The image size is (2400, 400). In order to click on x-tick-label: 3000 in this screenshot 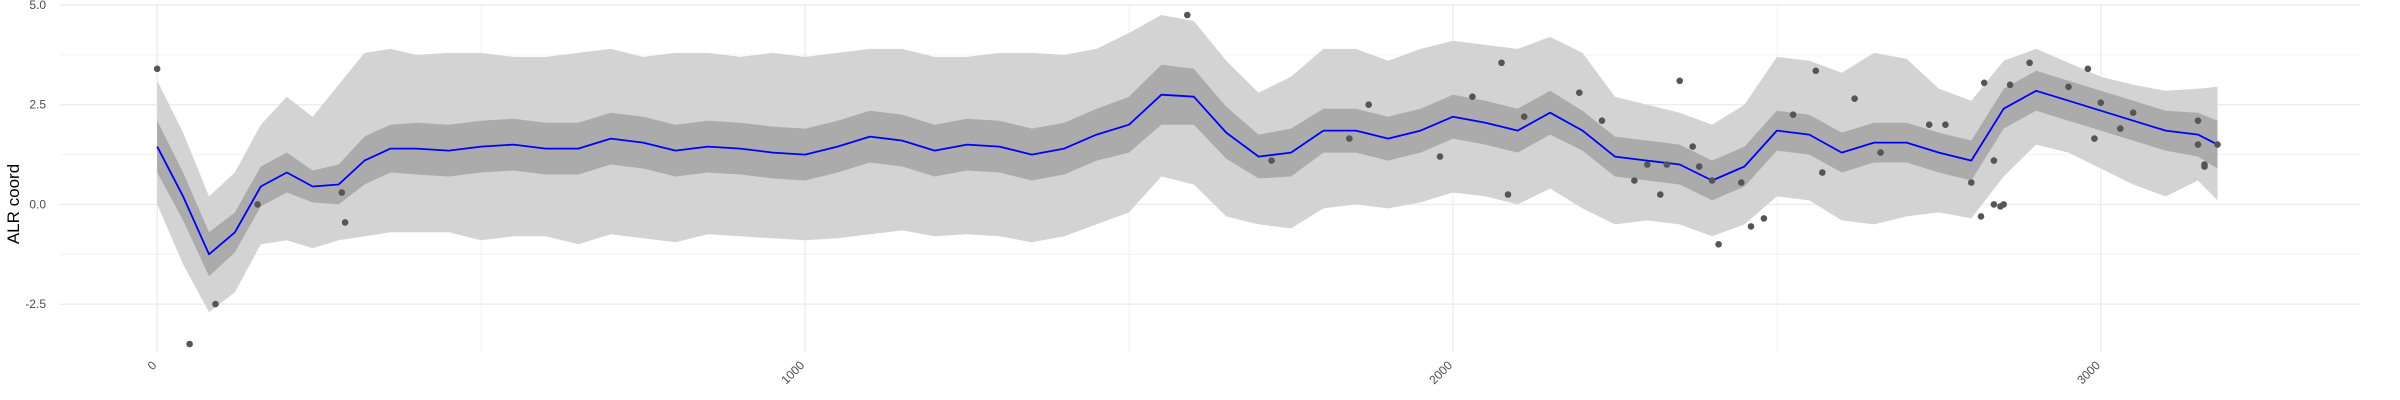, I will do `click(2088, 372)`.